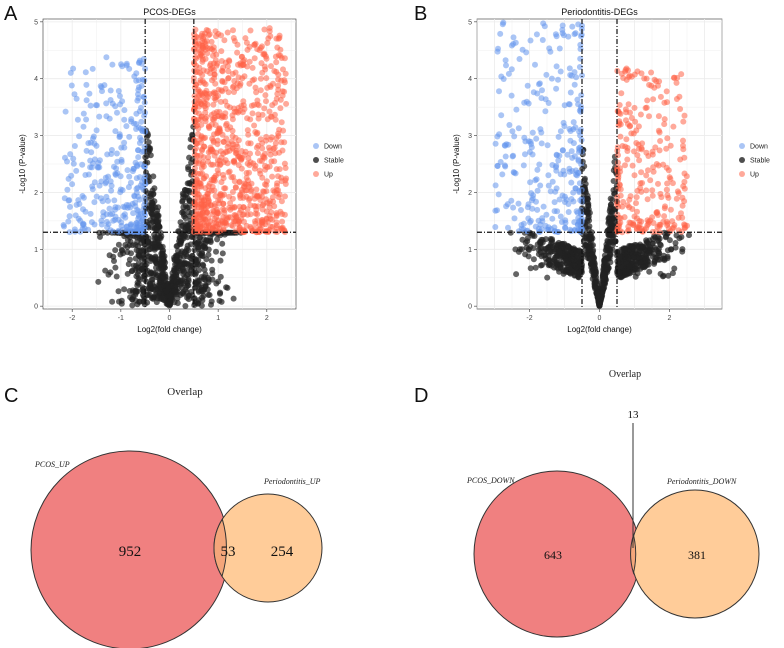  Describe the element at coordinates (267, 318) in the screenshot. I see `x-tick-label: 2` at that location.